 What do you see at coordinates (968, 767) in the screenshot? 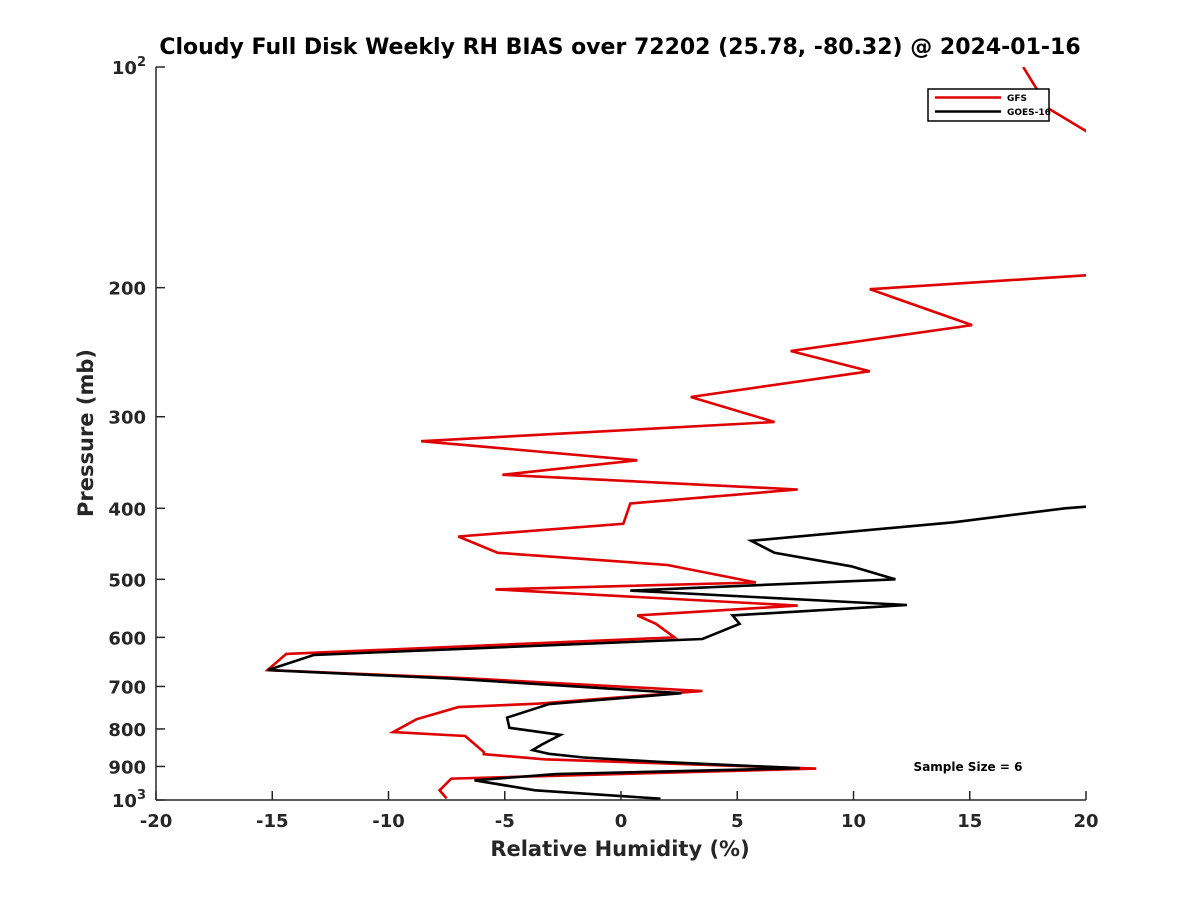
I see `sample-size-annotation: Sample Size = 6` at bounding box center [968, 767].